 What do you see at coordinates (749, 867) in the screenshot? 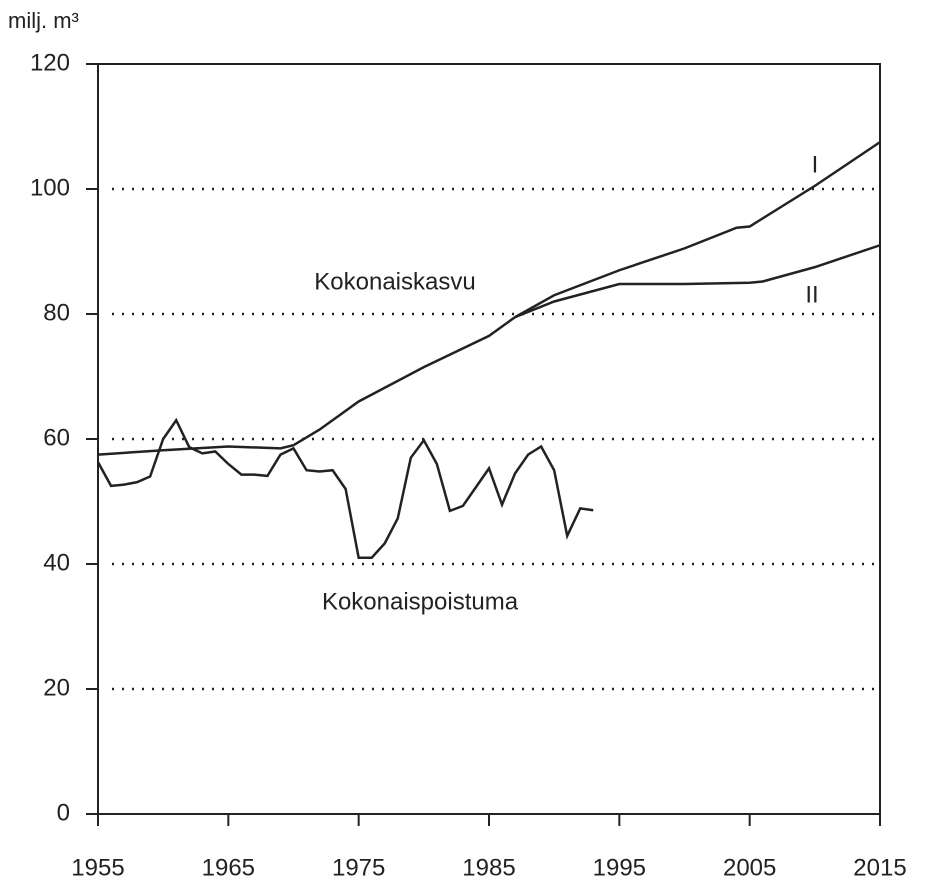
I see `x-tick-label: 2005` at bounding box center [749, 867].